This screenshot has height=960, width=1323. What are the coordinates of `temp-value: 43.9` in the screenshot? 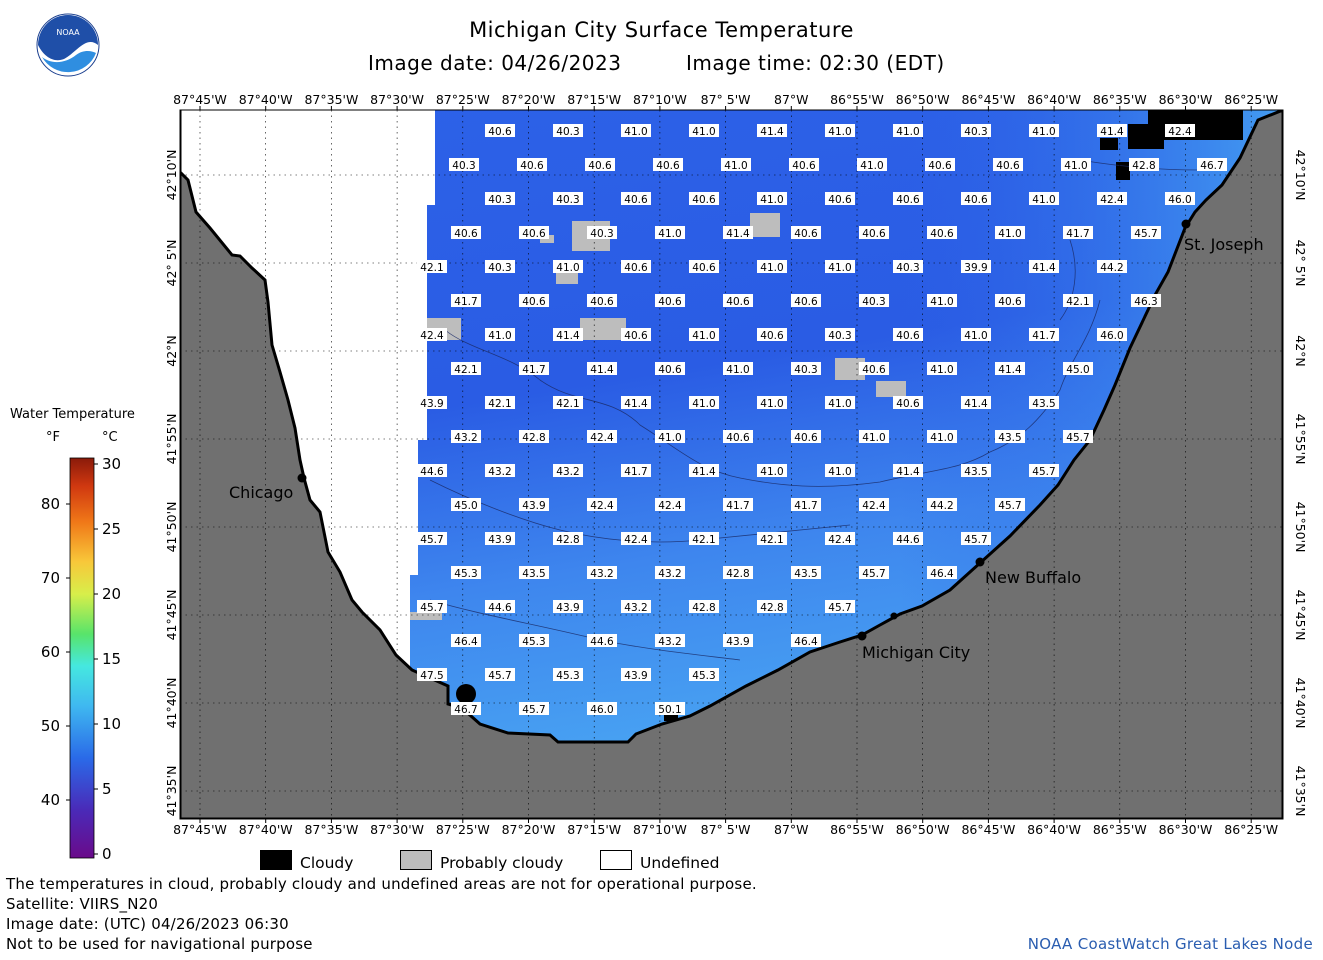 It's located at (635, 676).